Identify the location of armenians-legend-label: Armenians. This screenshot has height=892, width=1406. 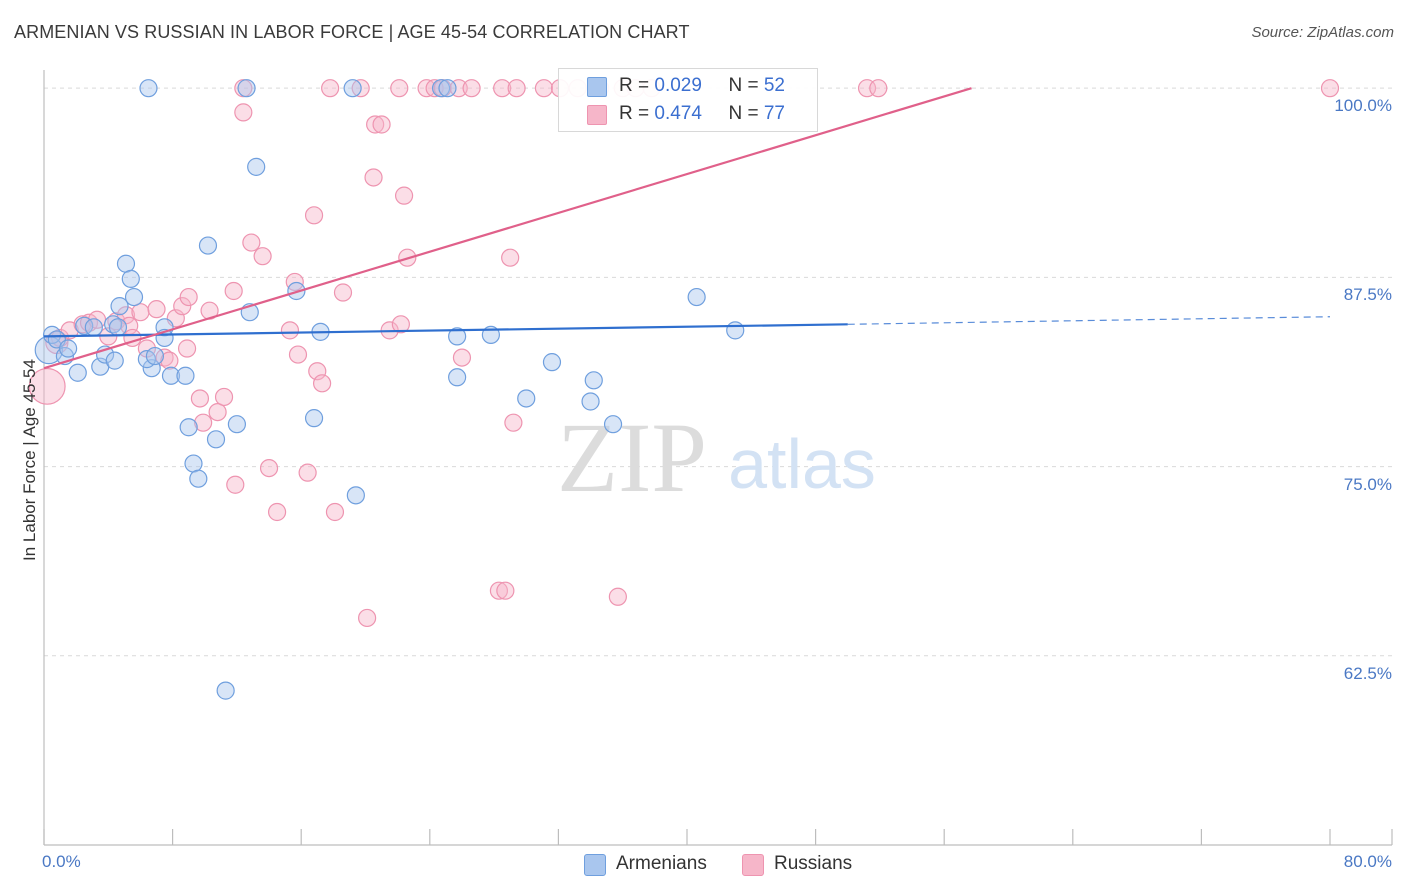
(661, 863).